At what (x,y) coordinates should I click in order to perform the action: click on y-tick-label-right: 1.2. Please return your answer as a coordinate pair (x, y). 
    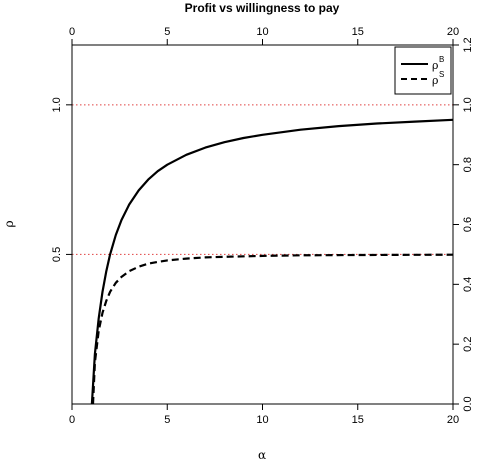
    Looking at the image, I should click on (468, 44).